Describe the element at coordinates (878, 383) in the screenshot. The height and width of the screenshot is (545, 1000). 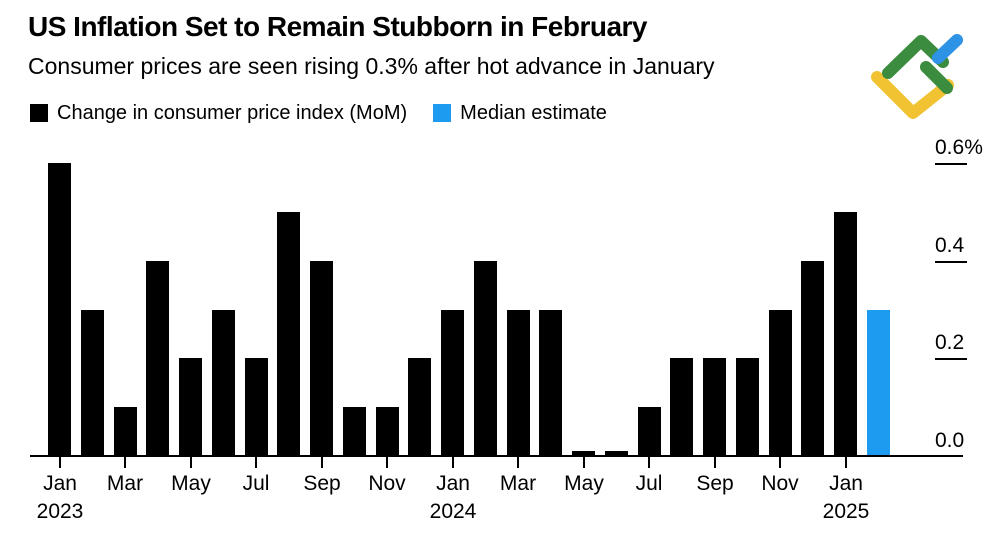
I see `bar-feb-2025` at that location.